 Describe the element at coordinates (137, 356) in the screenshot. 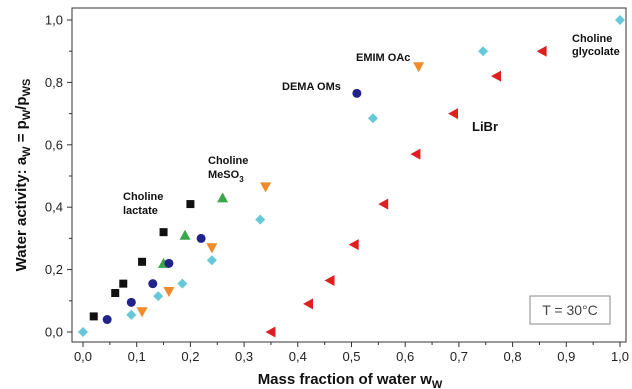

I see `x-tick-label: 0,1` at that location.